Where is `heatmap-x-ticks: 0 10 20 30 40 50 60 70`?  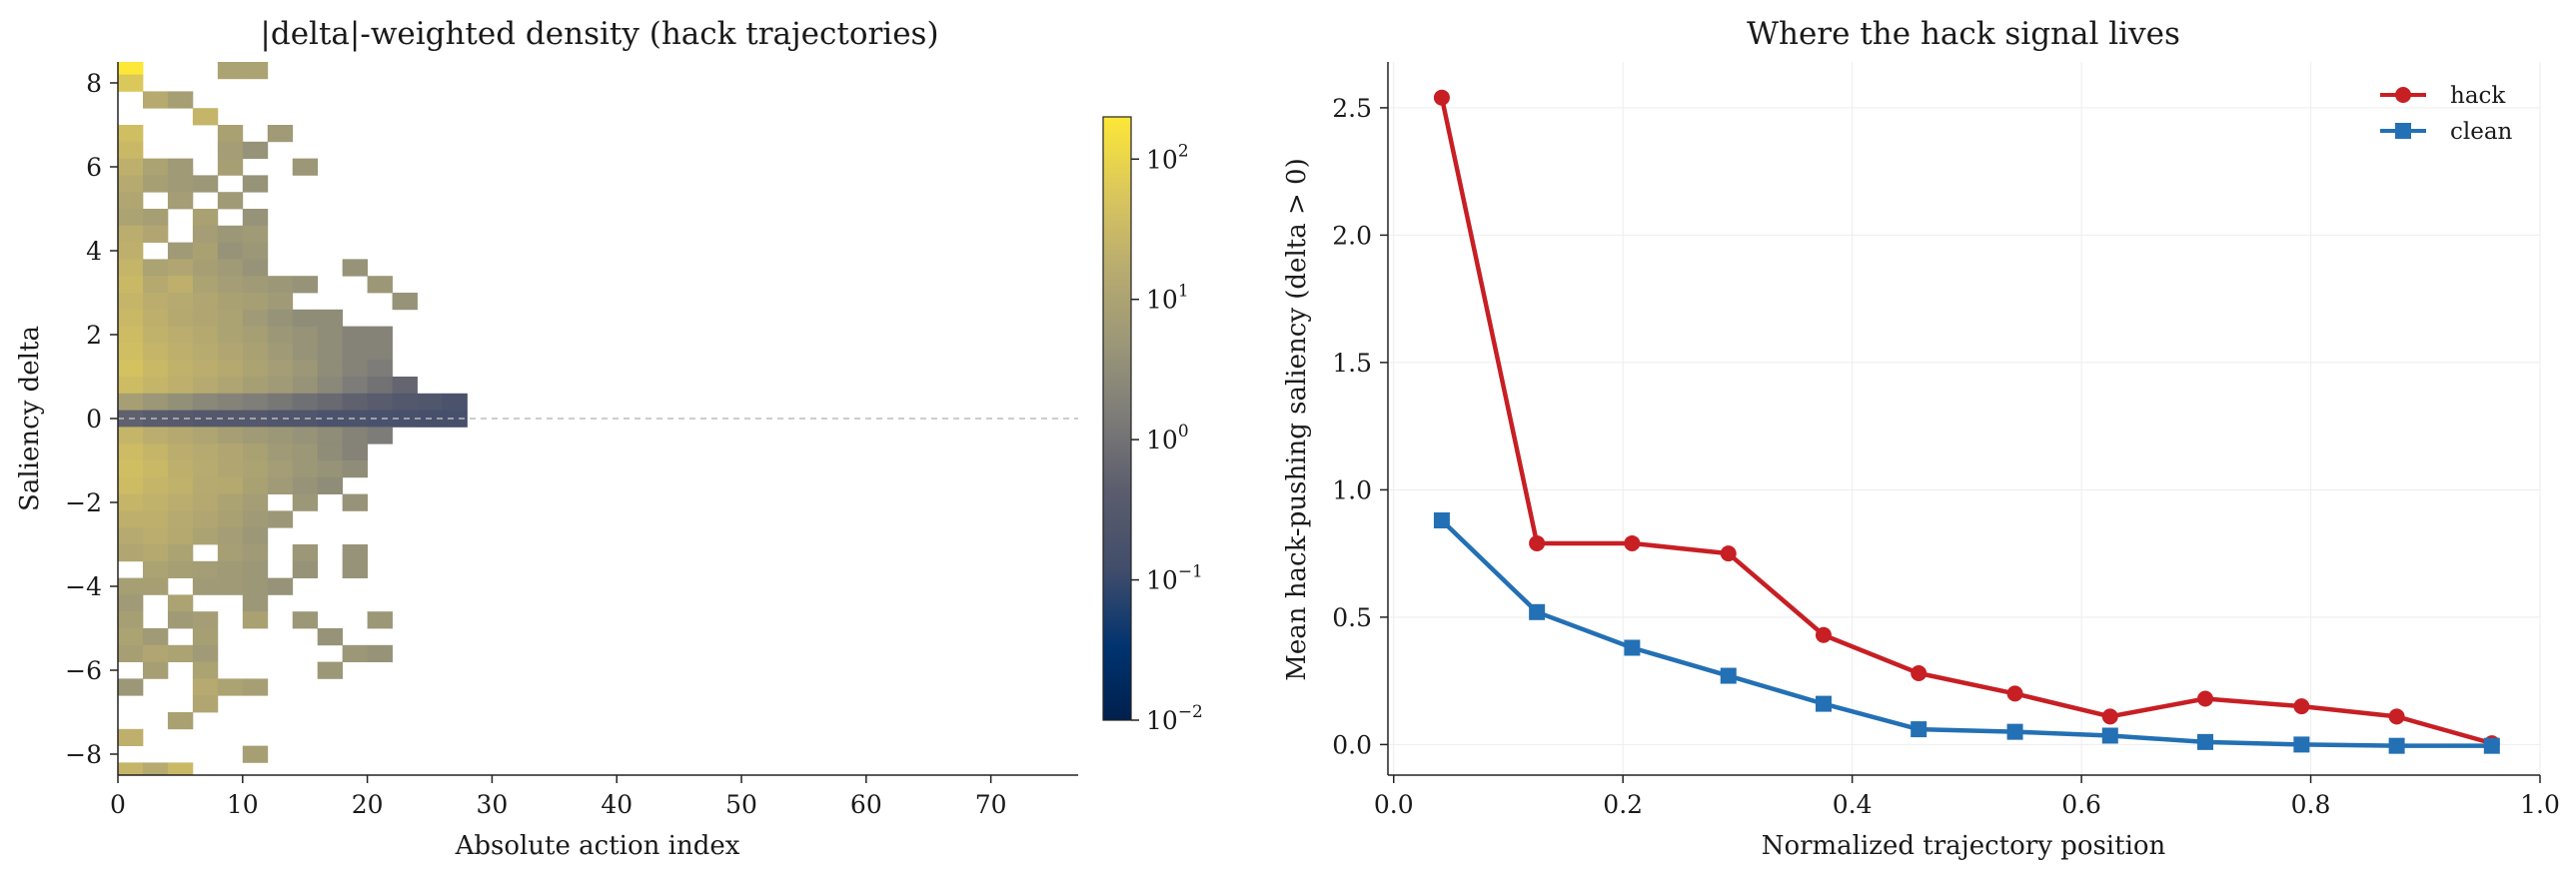 heatmap-x-ticks: 0 10 20 30 40 50 60 70 is located at coordinates (558, 797).